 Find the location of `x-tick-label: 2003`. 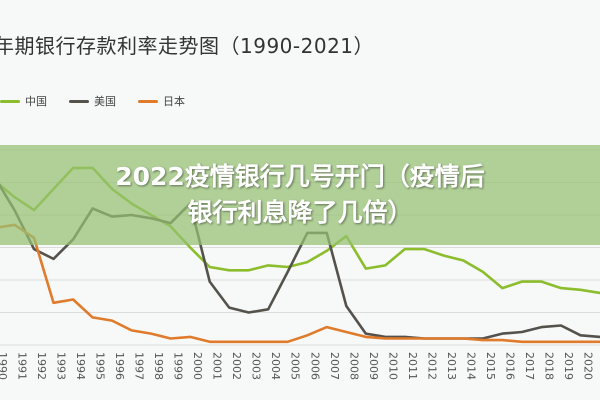

x-tick-label: 2003 is located at coordinates (256, 366).